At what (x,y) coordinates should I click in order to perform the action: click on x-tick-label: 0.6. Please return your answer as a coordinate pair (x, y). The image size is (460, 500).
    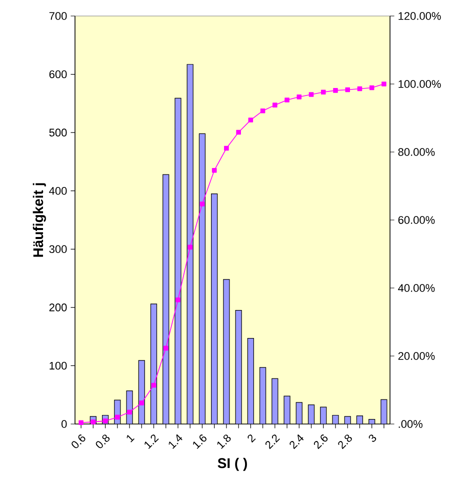
    Looking at the image, I should click on (79, 441).